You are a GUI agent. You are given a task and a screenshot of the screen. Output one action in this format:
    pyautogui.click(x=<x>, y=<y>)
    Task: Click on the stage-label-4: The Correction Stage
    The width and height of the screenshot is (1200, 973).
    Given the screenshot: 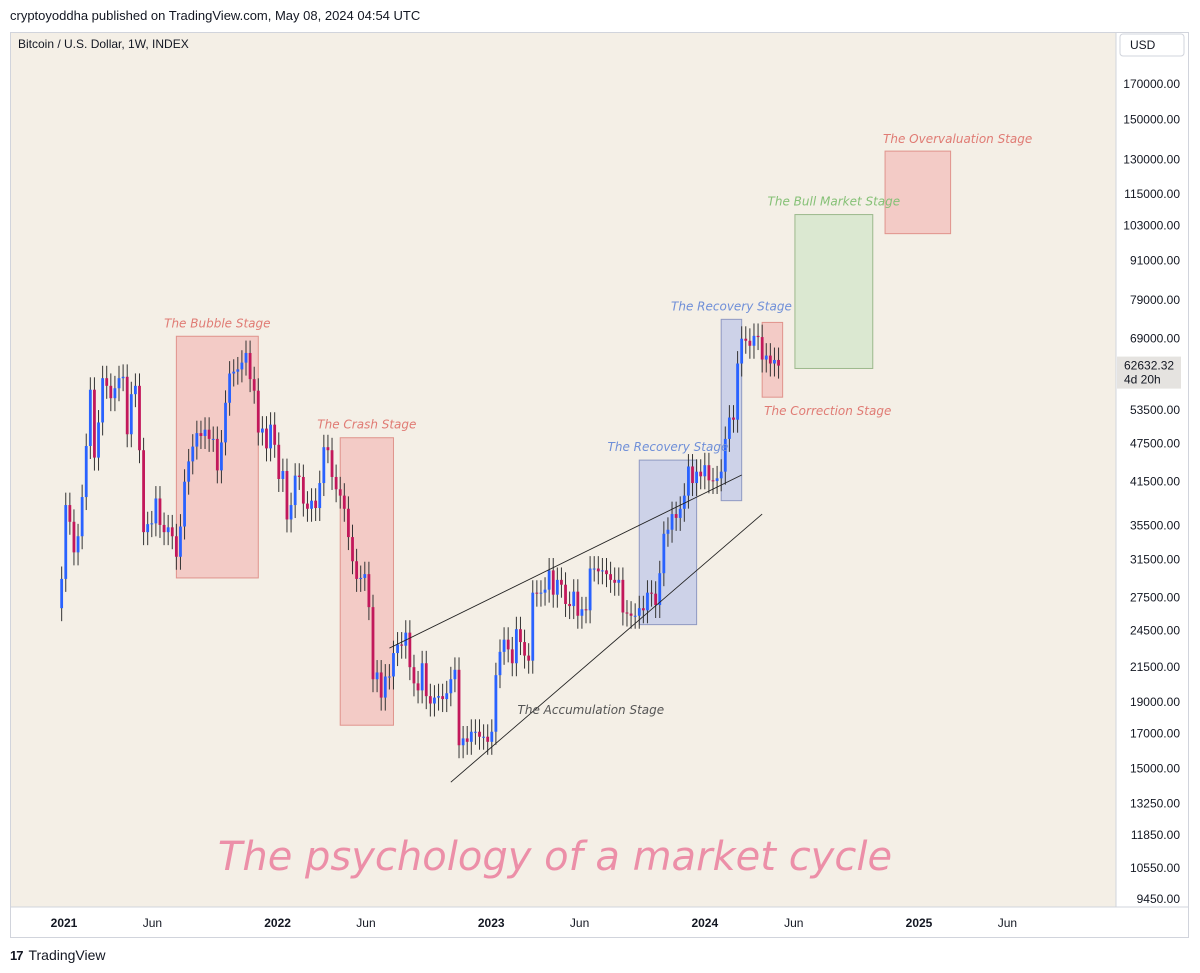 What is the action you would take?
    pyautogui.click(x=827, y=411)
    